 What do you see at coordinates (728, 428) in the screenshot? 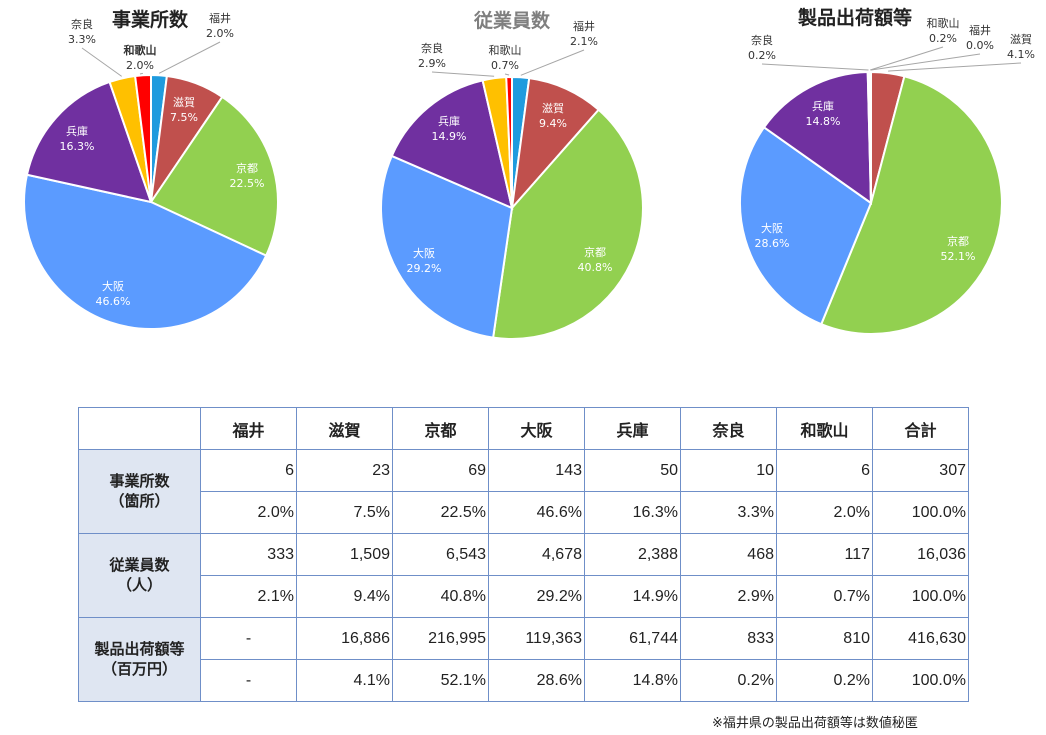
I see `column-header: 奈良` at bounding box center [728, 428].